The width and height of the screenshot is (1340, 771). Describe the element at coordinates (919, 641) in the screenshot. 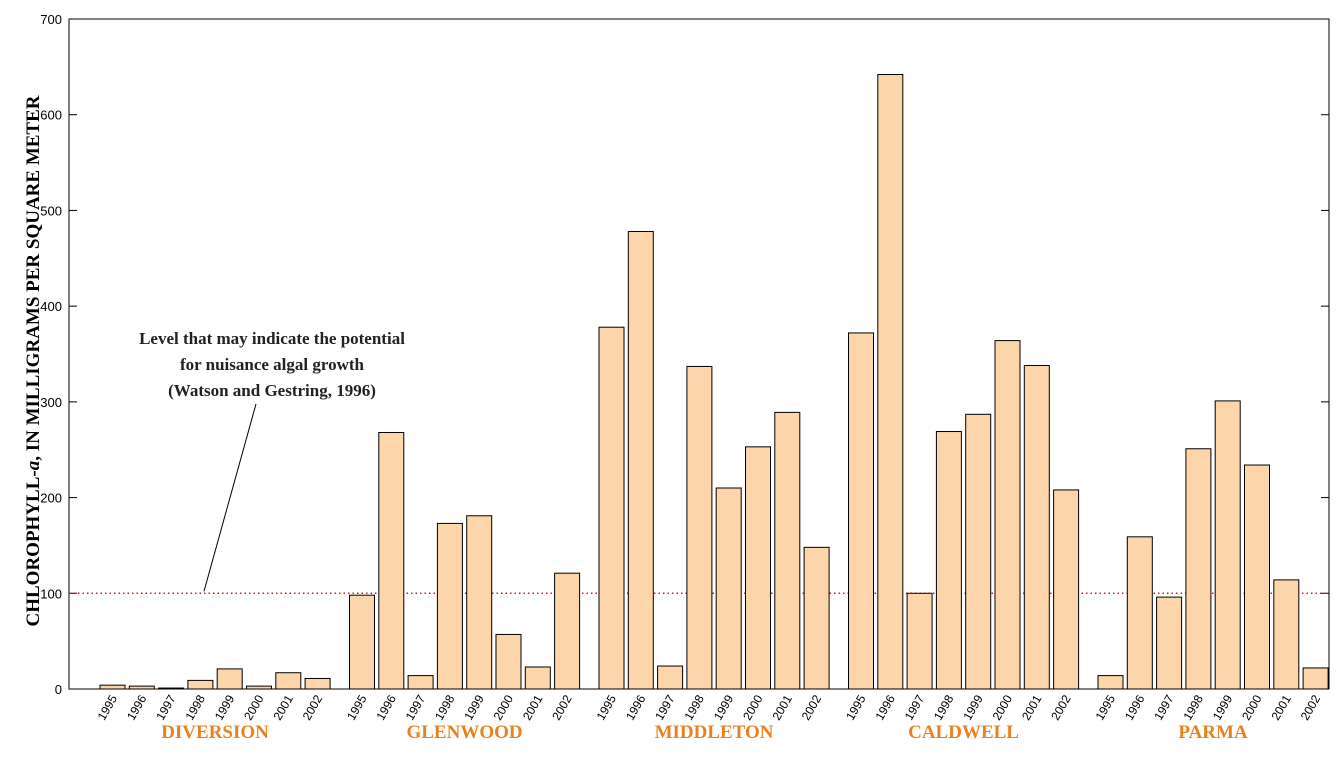

I see `bar-caldwell-1997` at that location.